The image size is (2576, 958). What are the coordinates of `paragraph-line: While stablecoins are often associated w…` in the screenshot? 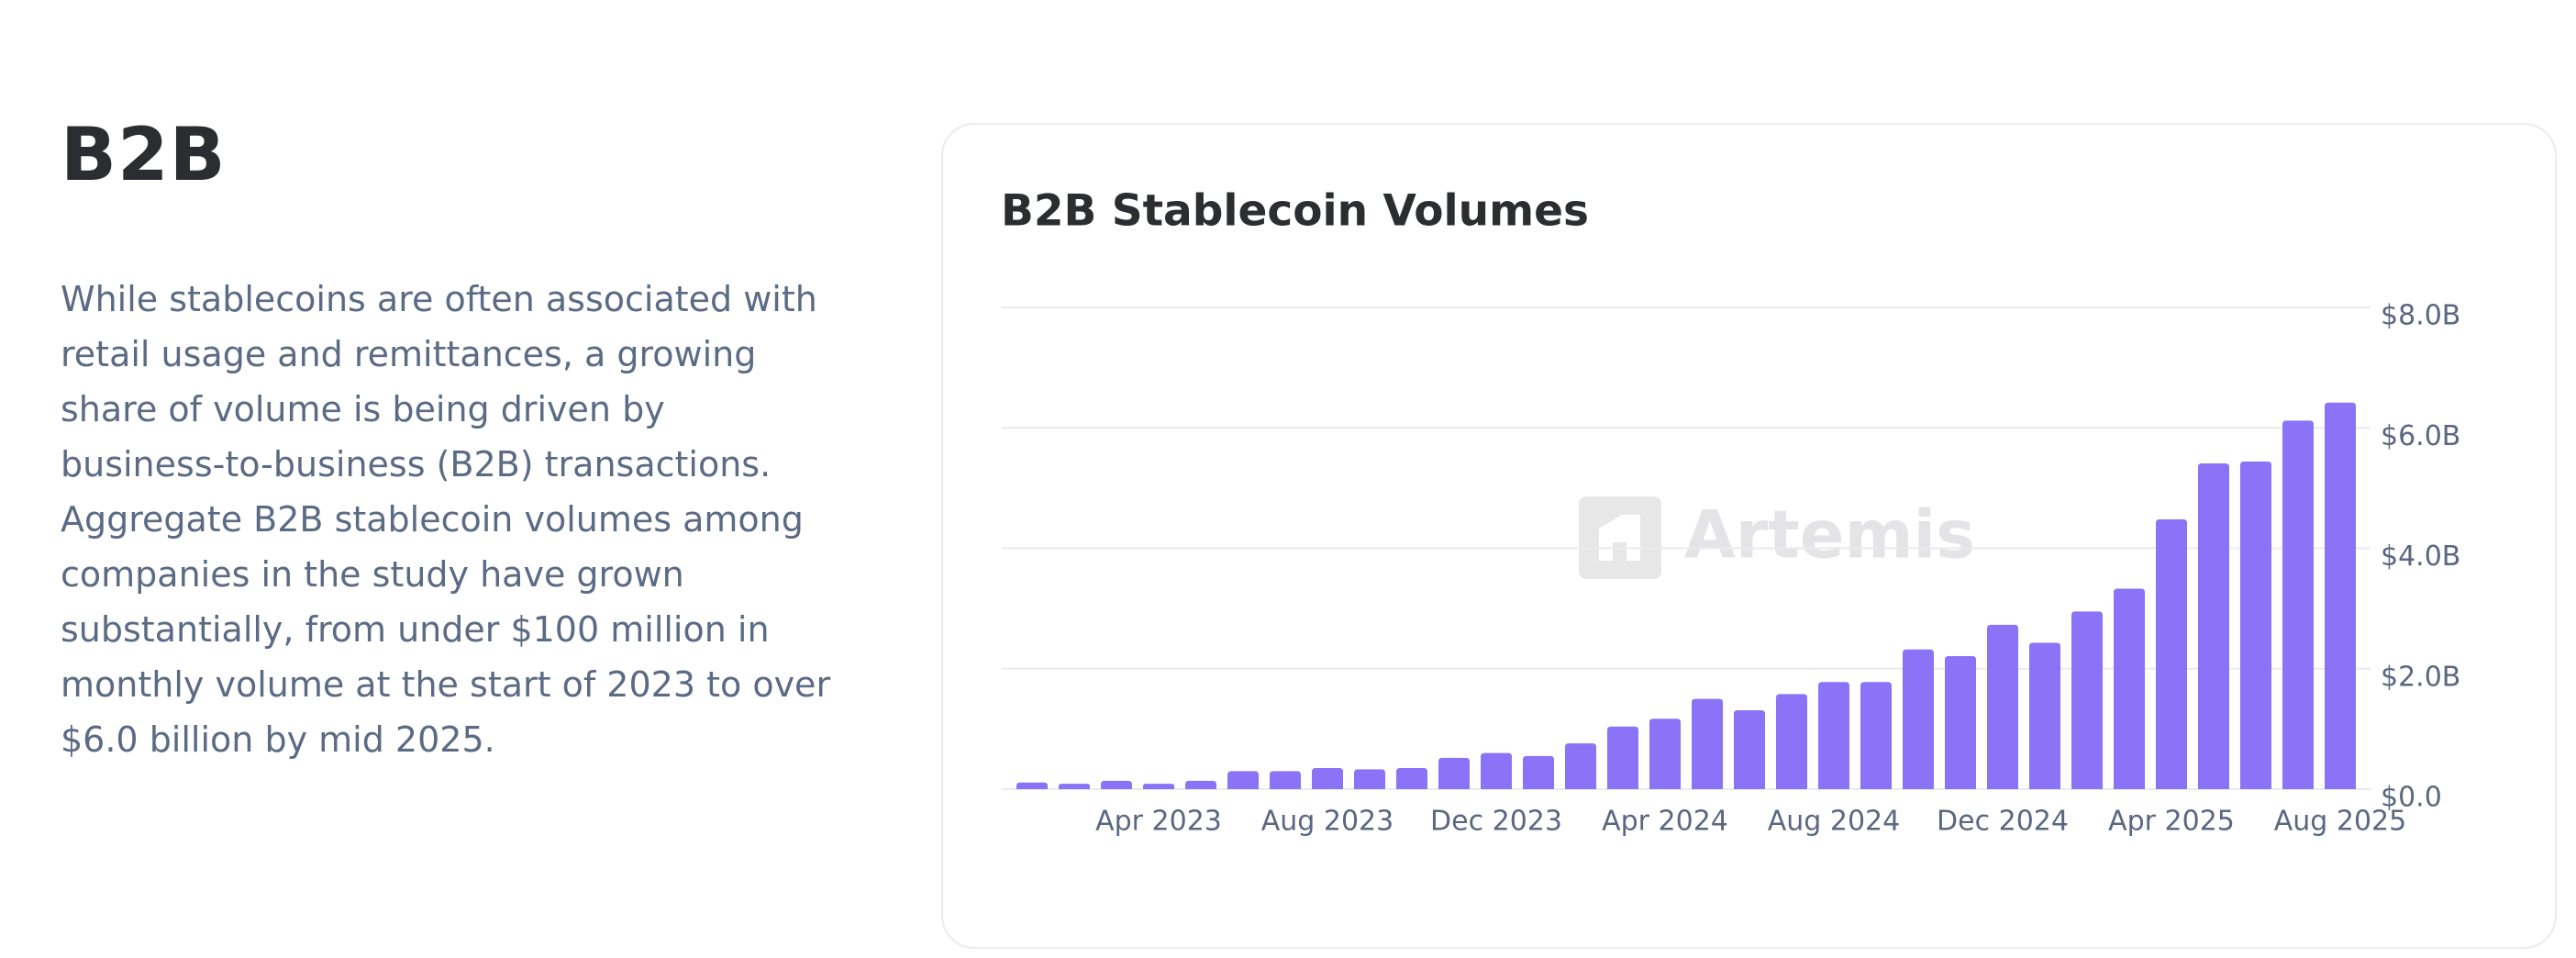 It's located at (439, 299).